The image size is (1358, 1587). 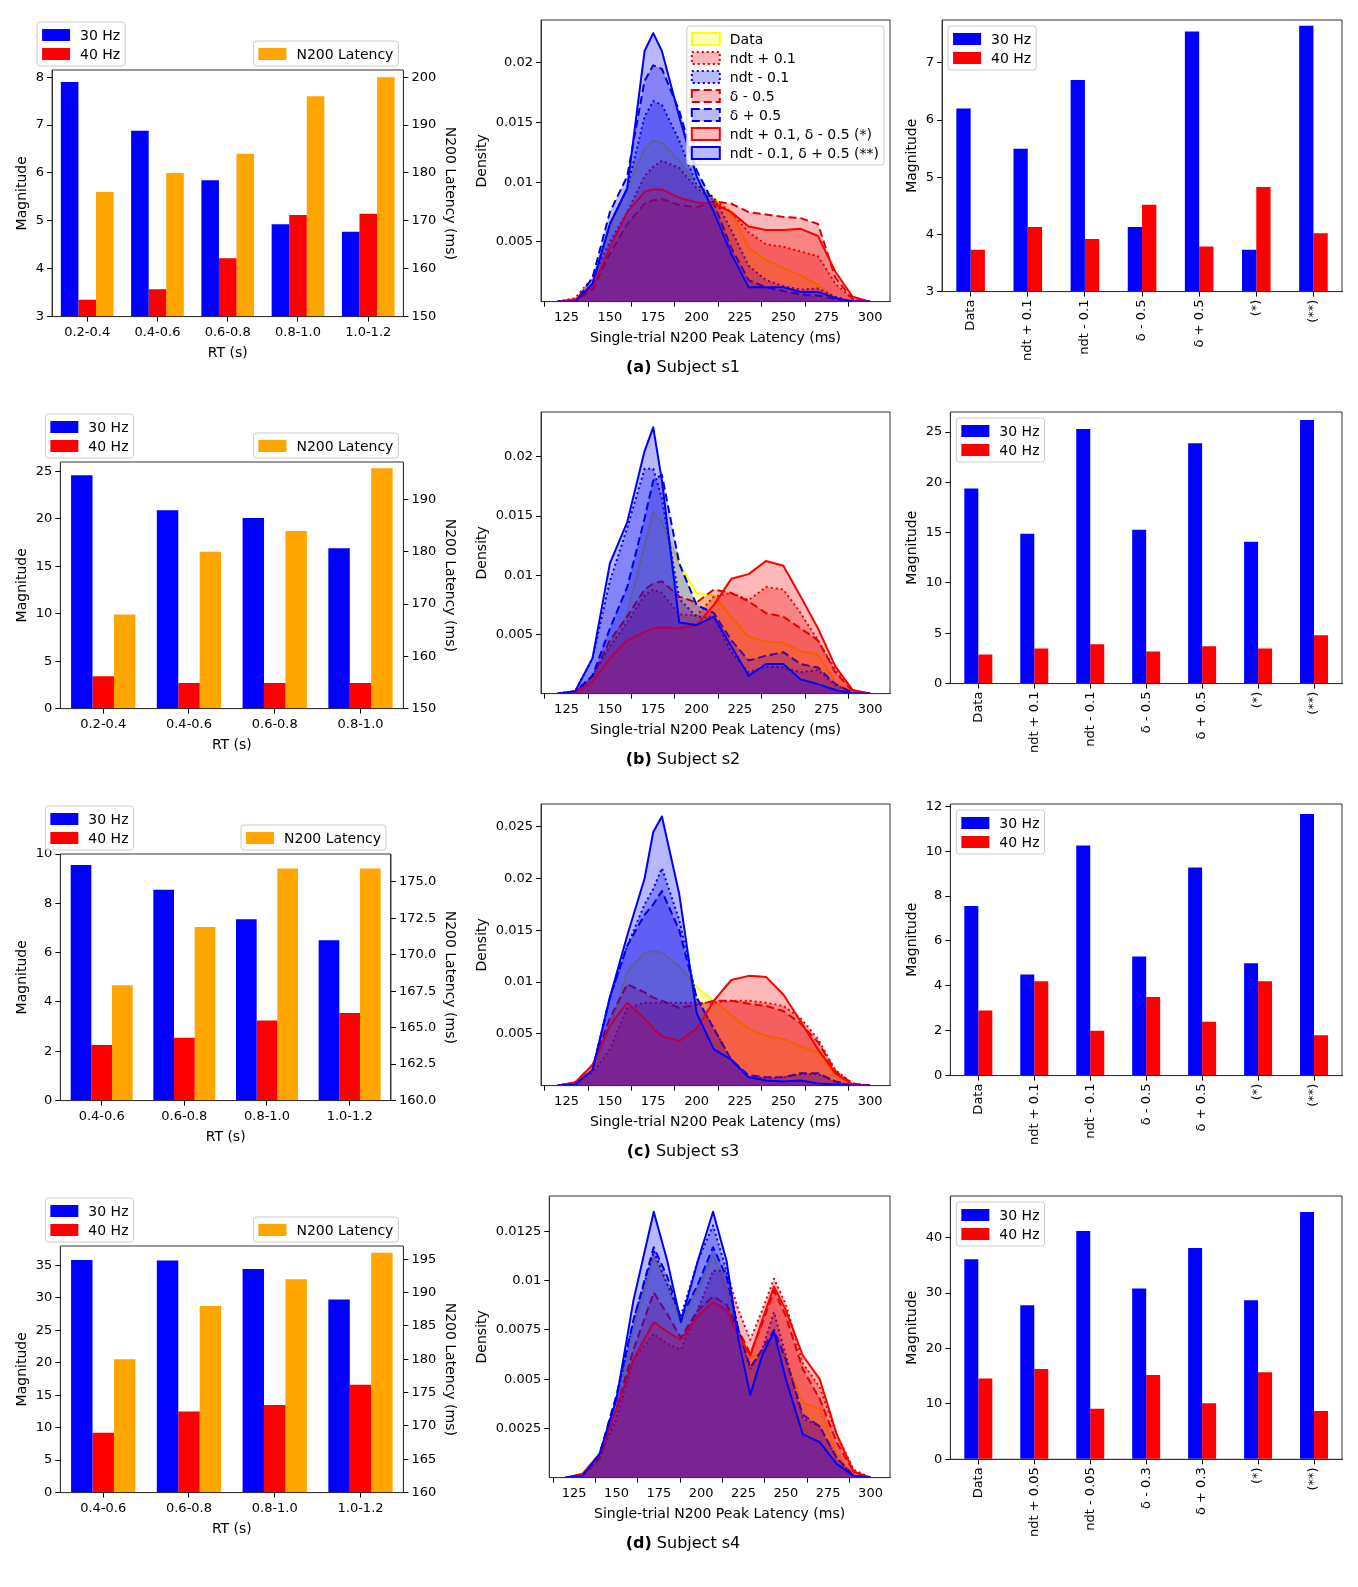 What do you see at coordinates (424, 268) in the screenshot?
I see `y2-tick-label: 160` at bounding box center [424, 268].